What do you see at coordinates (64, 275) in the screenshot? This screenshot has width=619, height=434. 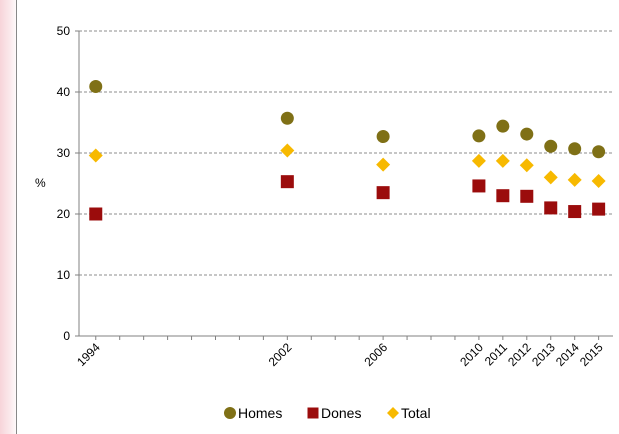 I see `y-tick-label: 10` at bounding box center [64, 275].